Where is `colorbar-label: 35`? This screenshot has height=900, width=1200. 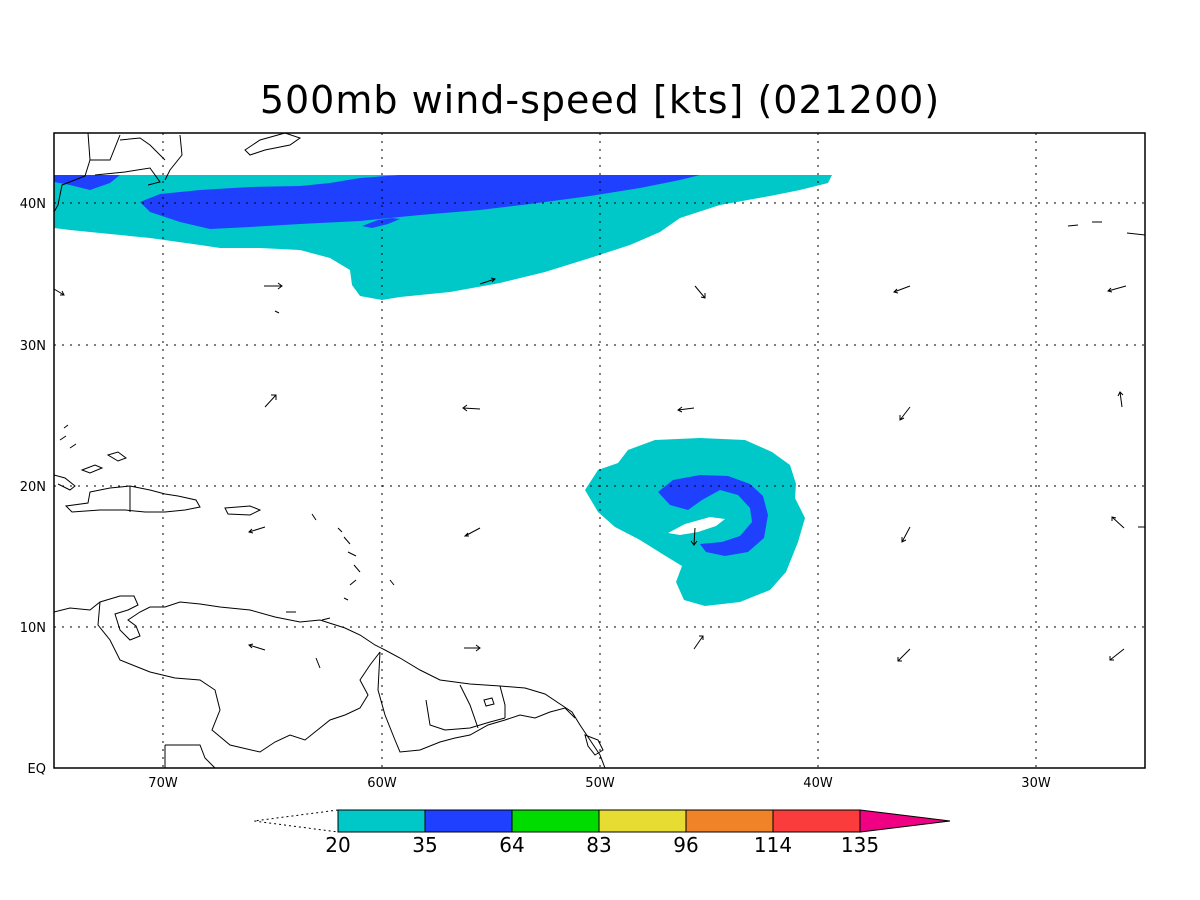
colorbar-label: 35 is located at coordinates (424, 845).